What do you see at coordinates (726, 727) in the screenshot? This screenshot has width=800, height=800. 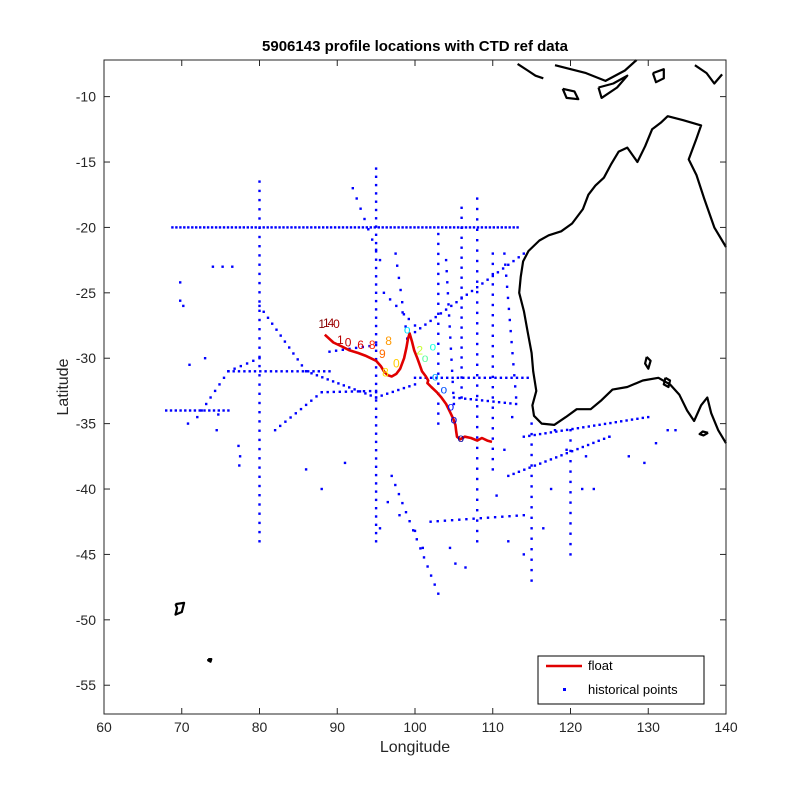 I see `x-tick-label: 140` at bounding box center [726, 727].